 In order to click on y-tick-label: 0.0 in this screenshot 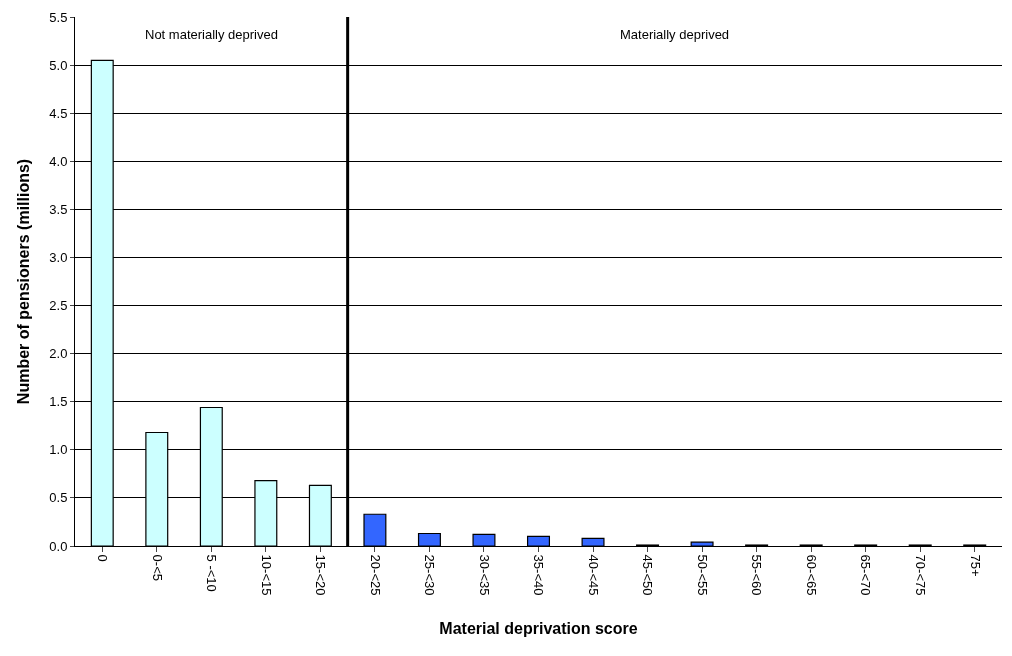, I will do `click(58, 546)`.